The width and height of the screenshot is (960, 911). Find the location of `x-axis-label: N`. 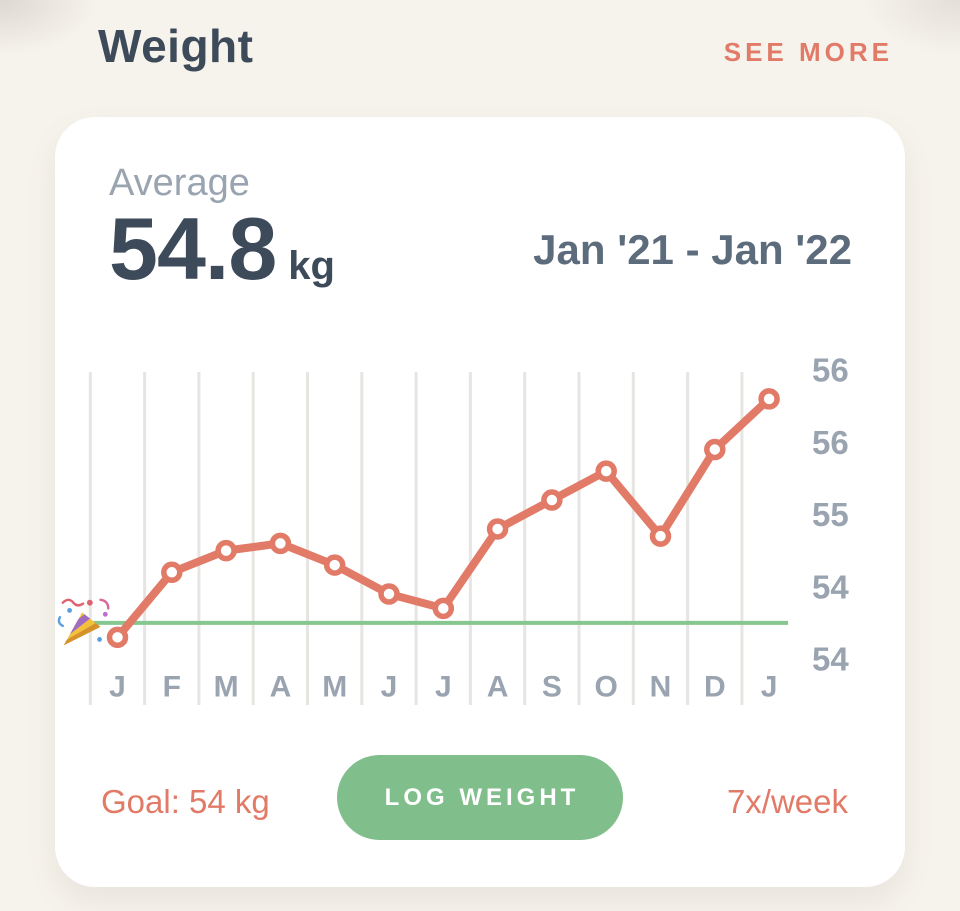

x-axis-label: N is located at coordinates (661, 687).